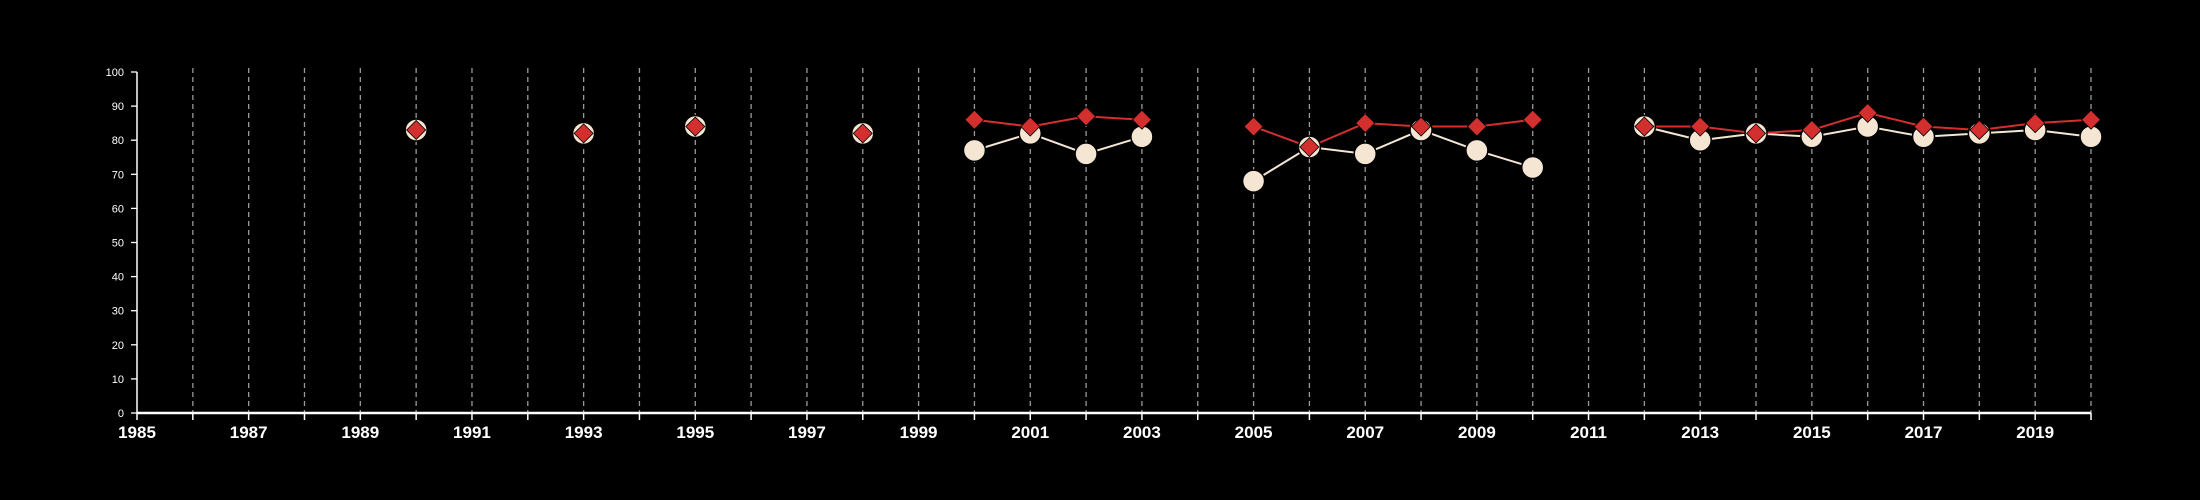  I want to click on point-diamond-2005, so click(1253, 126).